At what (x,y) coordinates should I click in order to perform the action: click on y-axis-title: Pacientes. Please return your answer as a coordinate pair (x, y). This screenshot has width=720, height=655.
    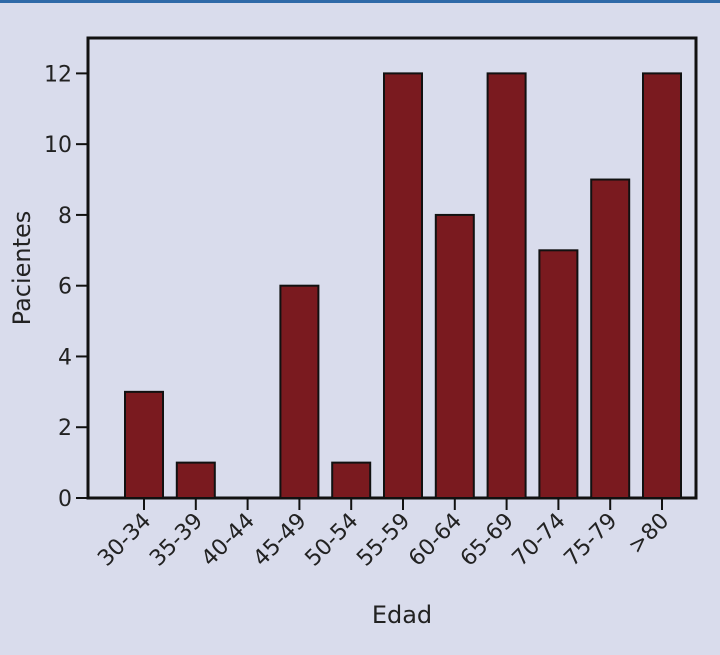
    Looking at the image, I should click on (22, 268).